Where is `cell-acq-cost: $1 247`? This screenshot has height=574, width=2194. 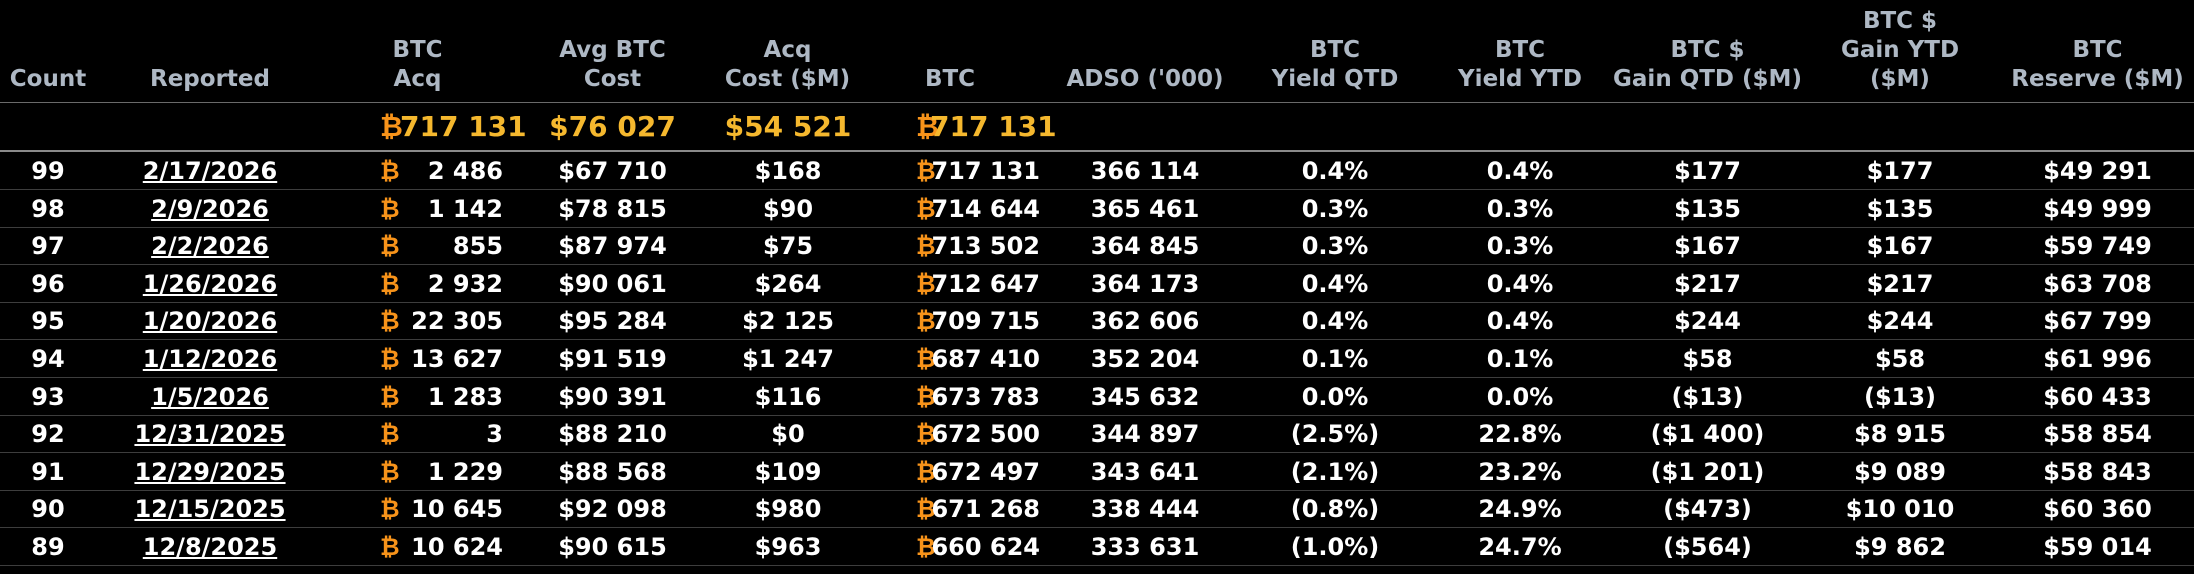 cell-acq-cost: $1 247 is located at coordinates (788, 359).